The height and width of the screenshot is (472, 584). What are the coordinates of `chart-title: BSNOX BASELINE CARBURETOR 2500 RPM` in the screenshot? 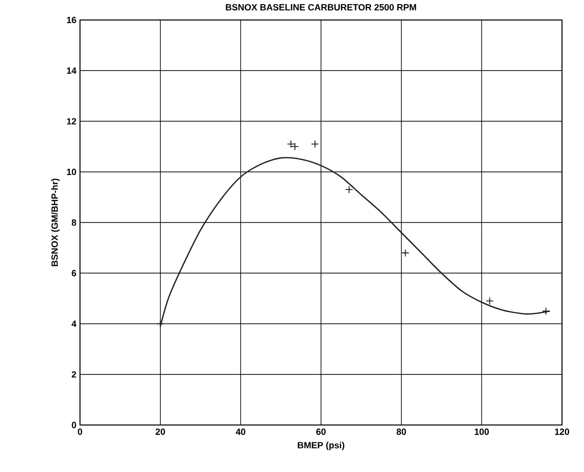 It's located at (321, 7).